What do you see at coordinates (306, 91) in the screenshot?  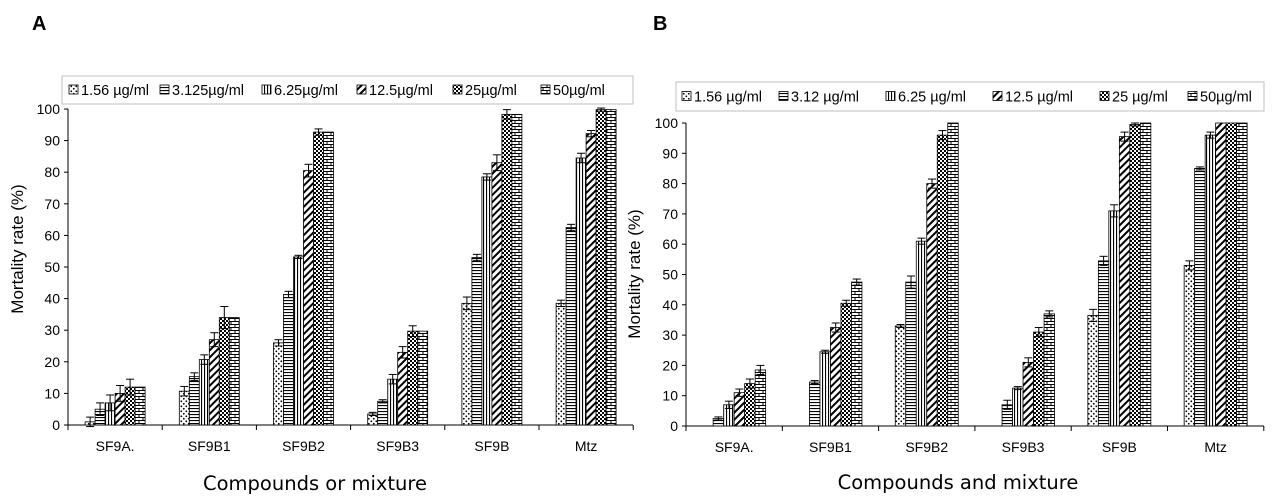 I see `legend-entry: 6.25µg/ml` at bounding box center [306, 91].